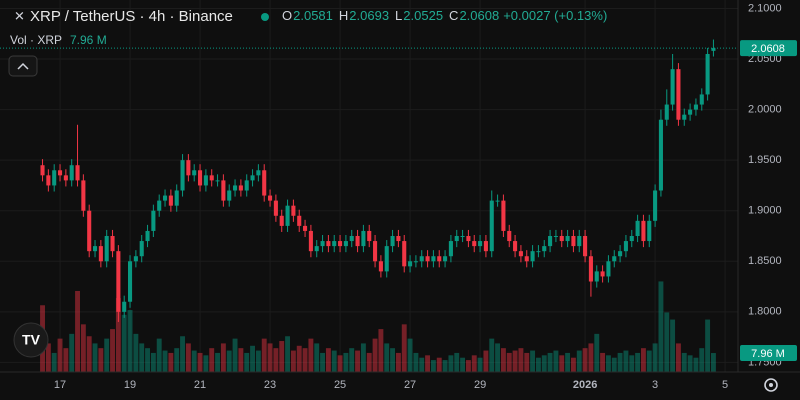  I want to click on last-price-badge, so click(768, 48).